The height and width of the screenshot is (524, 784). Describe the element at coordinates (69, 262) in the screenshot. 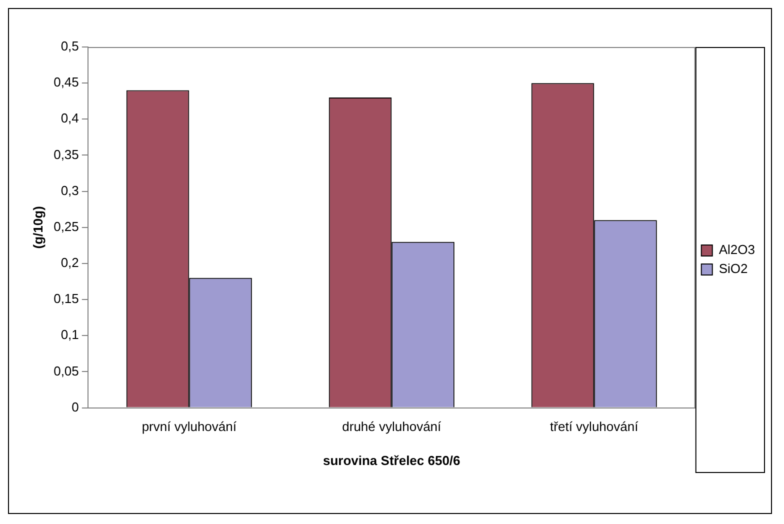

I see `y-tick-label: 0,2` at that location.